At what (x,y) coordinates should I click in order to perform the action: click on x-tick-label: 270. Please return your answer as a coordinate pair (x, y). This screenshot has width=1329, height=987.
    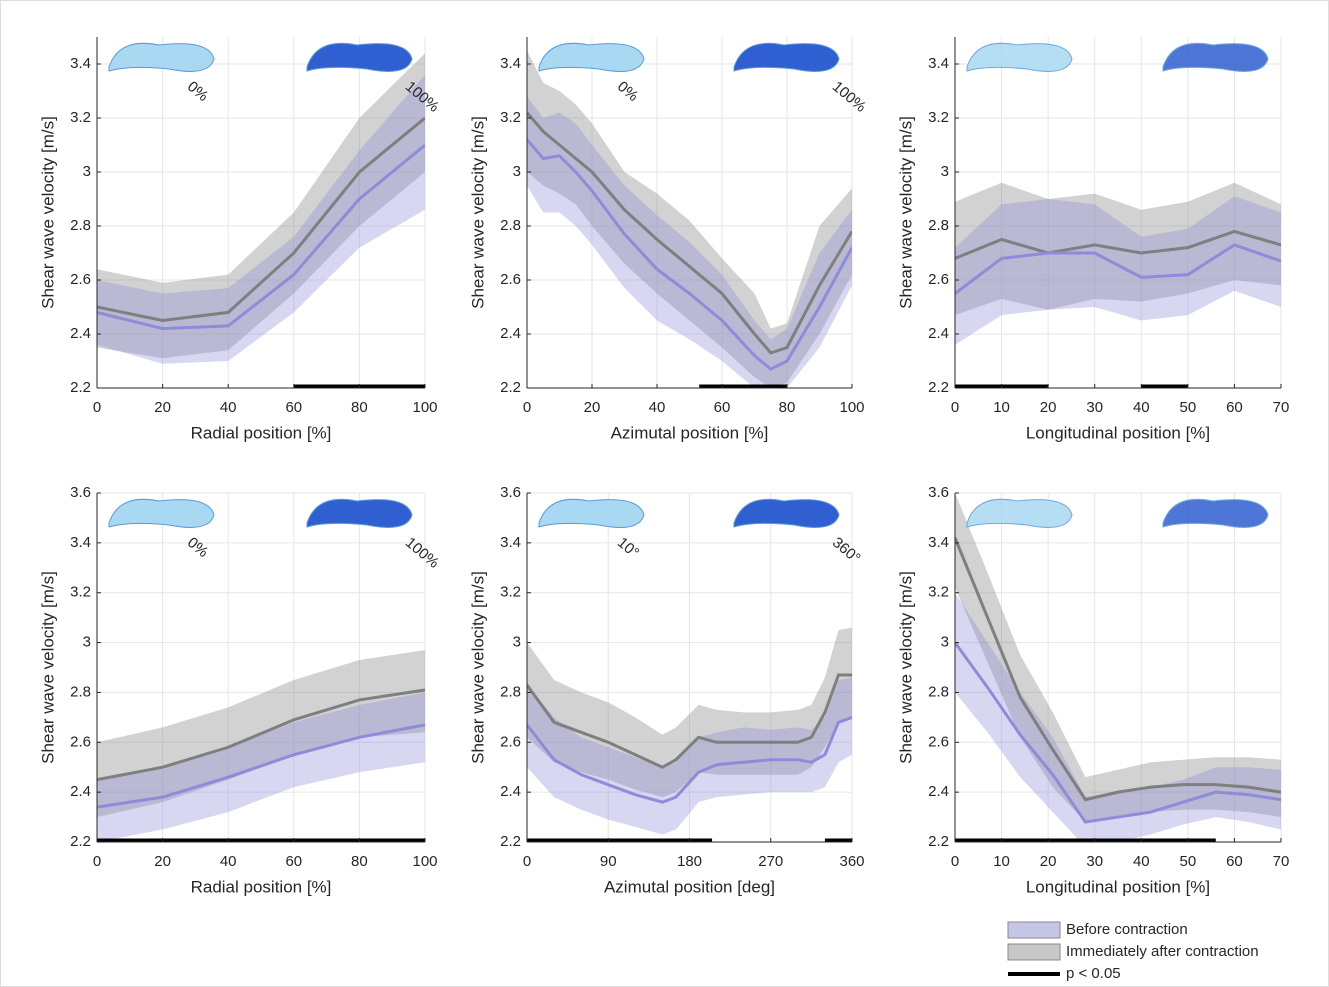
    Looking at the image, I should click on (770, 861).